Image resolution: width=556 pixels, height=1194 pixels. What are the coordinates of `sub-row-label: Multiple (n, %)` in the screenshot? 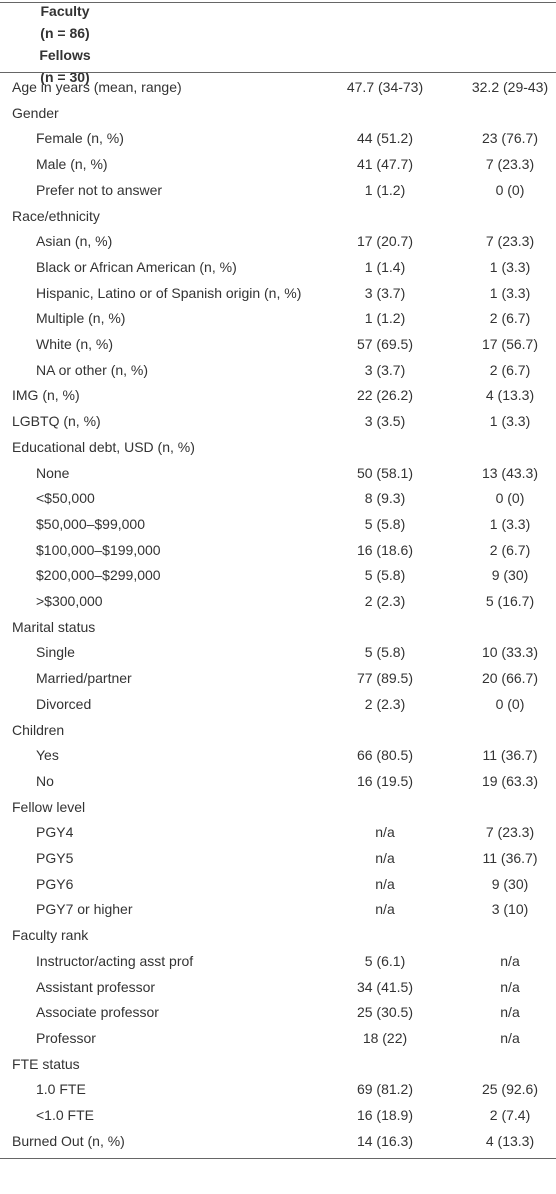 It's located at (81, 318).